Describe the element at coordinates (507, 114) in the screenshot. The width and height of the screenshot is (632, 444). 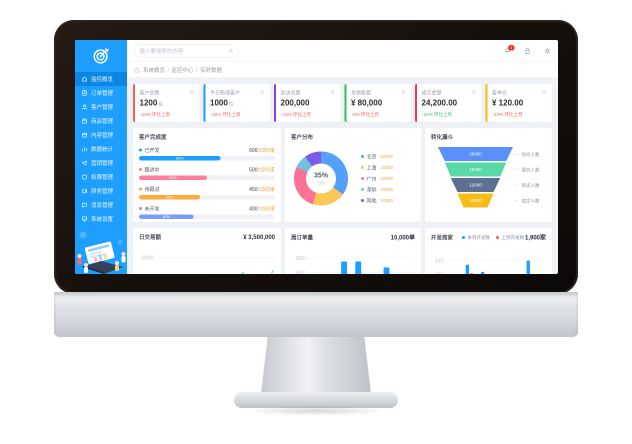
I see `stat-card-trend: ↑10% 环比上月` at that location.